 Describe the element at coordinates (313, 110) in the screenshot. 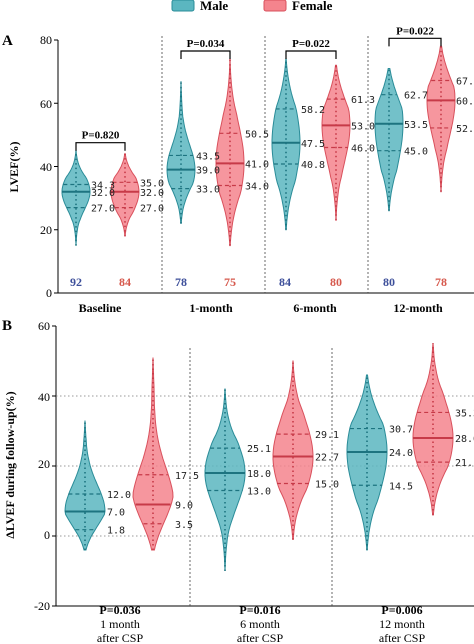

I see `quartile-value-male: 58.2` at that location.